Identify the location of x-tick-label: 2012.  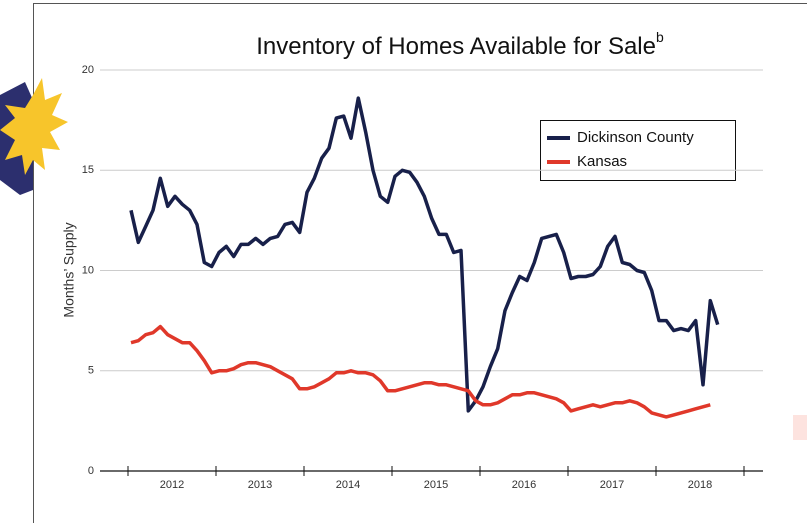
(172, 485).